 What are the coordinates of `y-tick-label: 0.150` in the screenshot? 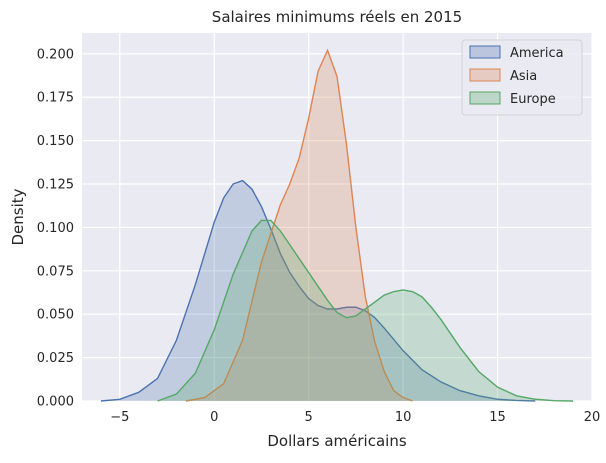 It's located at (55, 141).